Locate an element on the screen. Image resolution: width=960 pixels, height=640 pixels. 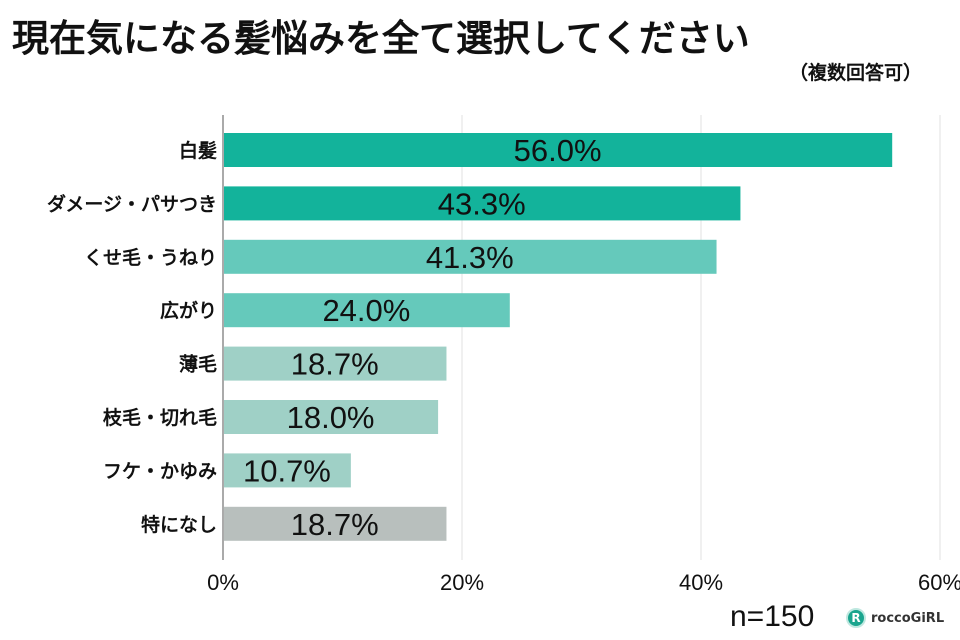
data-label: 18.0% is located at coordinates (331, 417).